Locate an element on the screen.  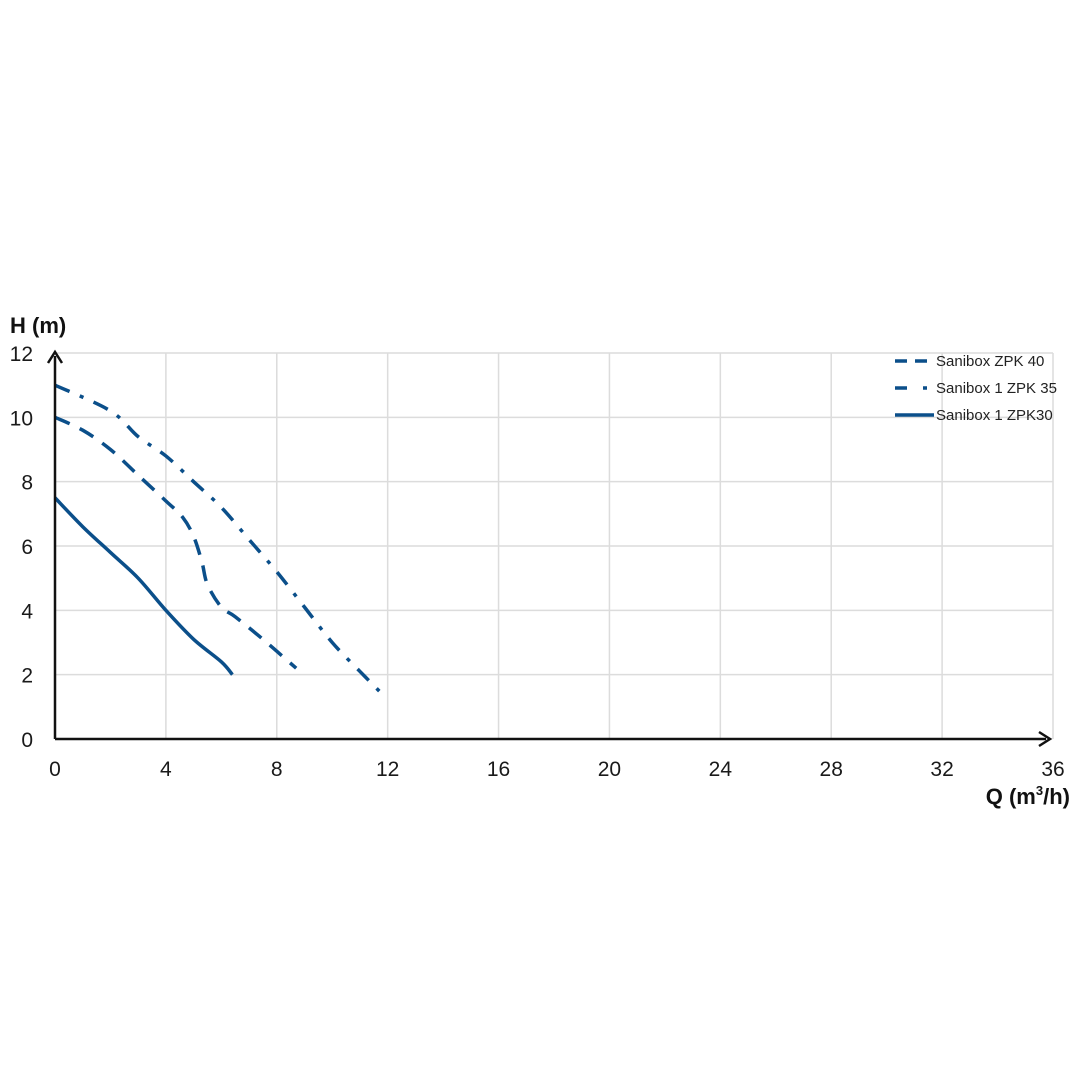
x-tick-label: 16 is located at coordinates (498, 769).